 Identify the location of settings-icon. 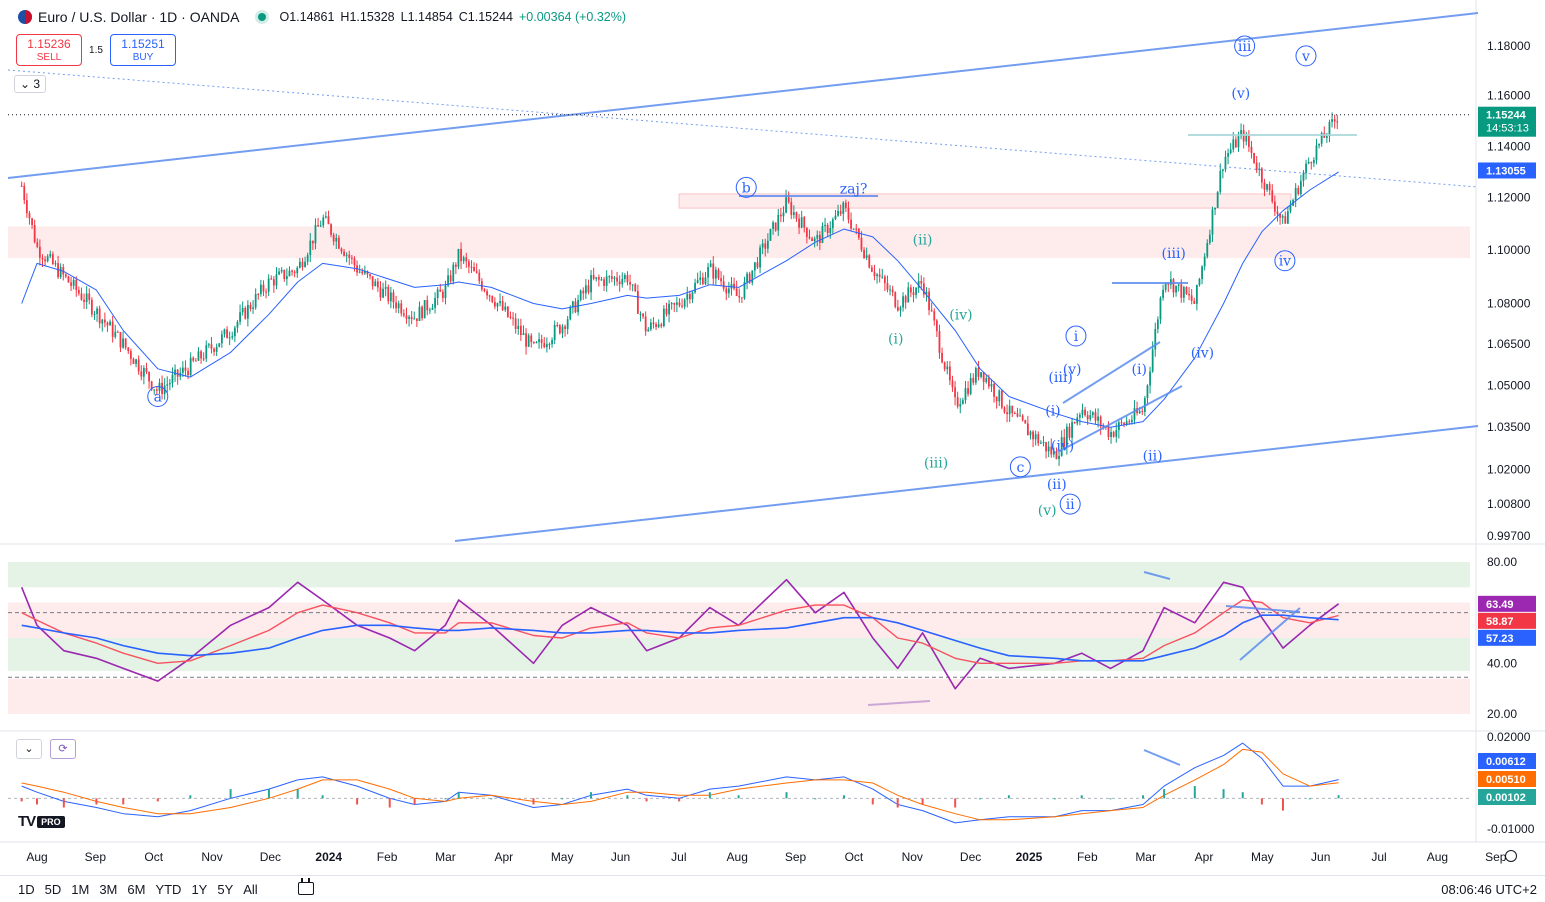
(1511, 856).